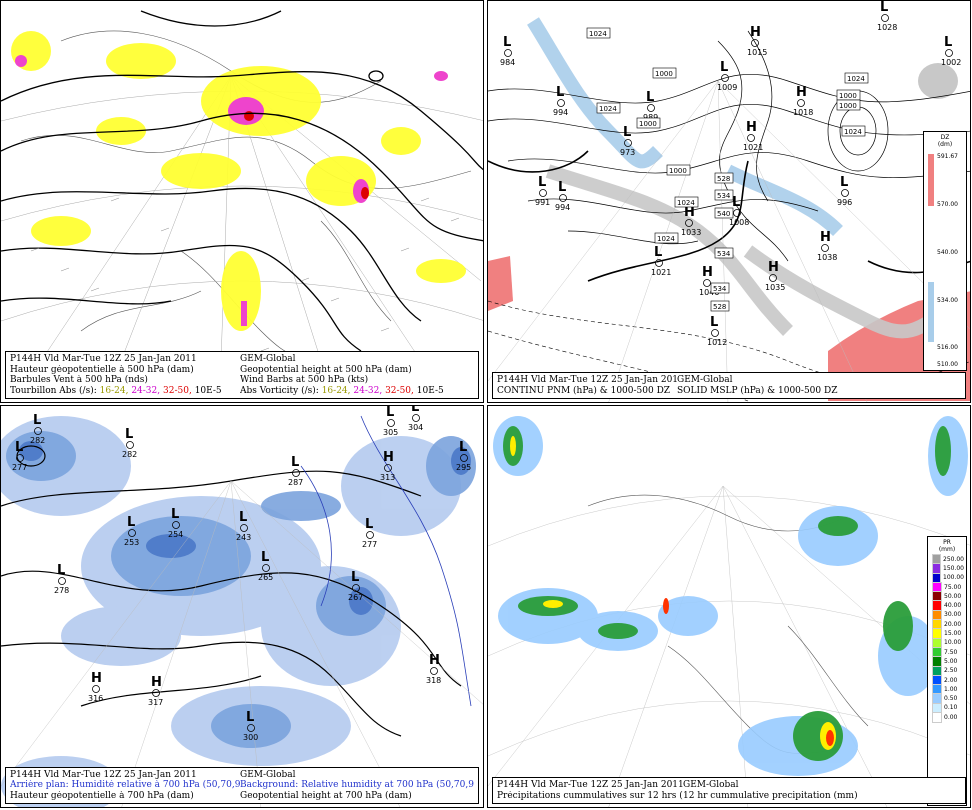  I want to click on low-pressure-center: L 1009, so click(727, 76).